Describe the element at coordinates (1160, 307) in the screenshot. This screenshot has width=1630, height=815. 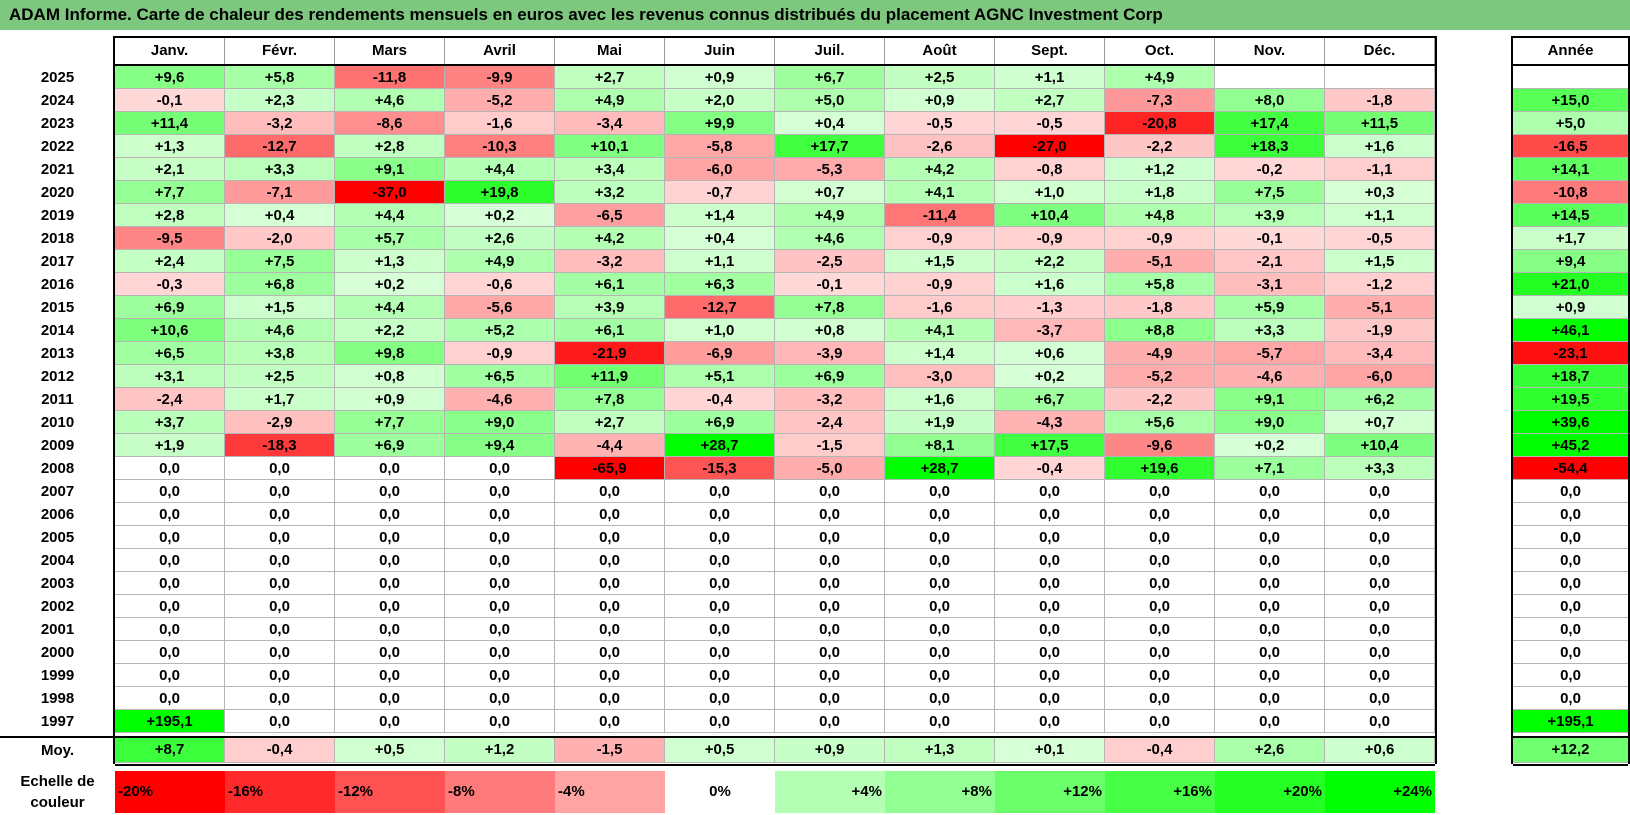
I see `heatmap-cell: -1,8` at that location.